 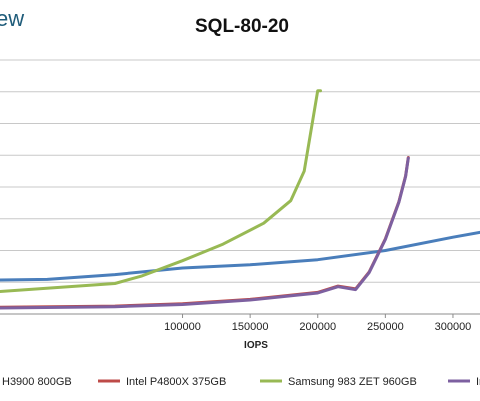 What do you see at coordinates (250, 327) in the screenshot?
I see `x-tick-label: 150000` at bounding box center [250, 327].